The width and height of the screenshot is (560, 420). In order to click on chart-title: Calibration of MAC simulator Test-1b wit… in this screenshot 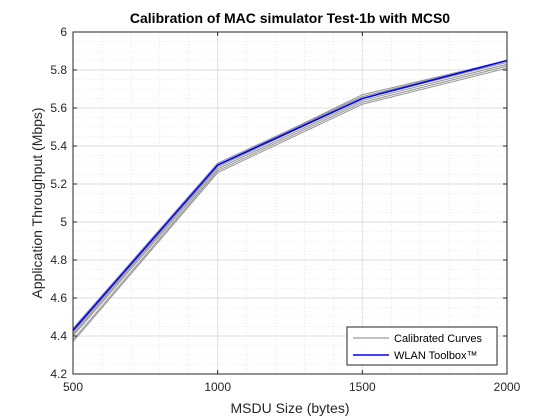, I will do `click(290, 18)`.